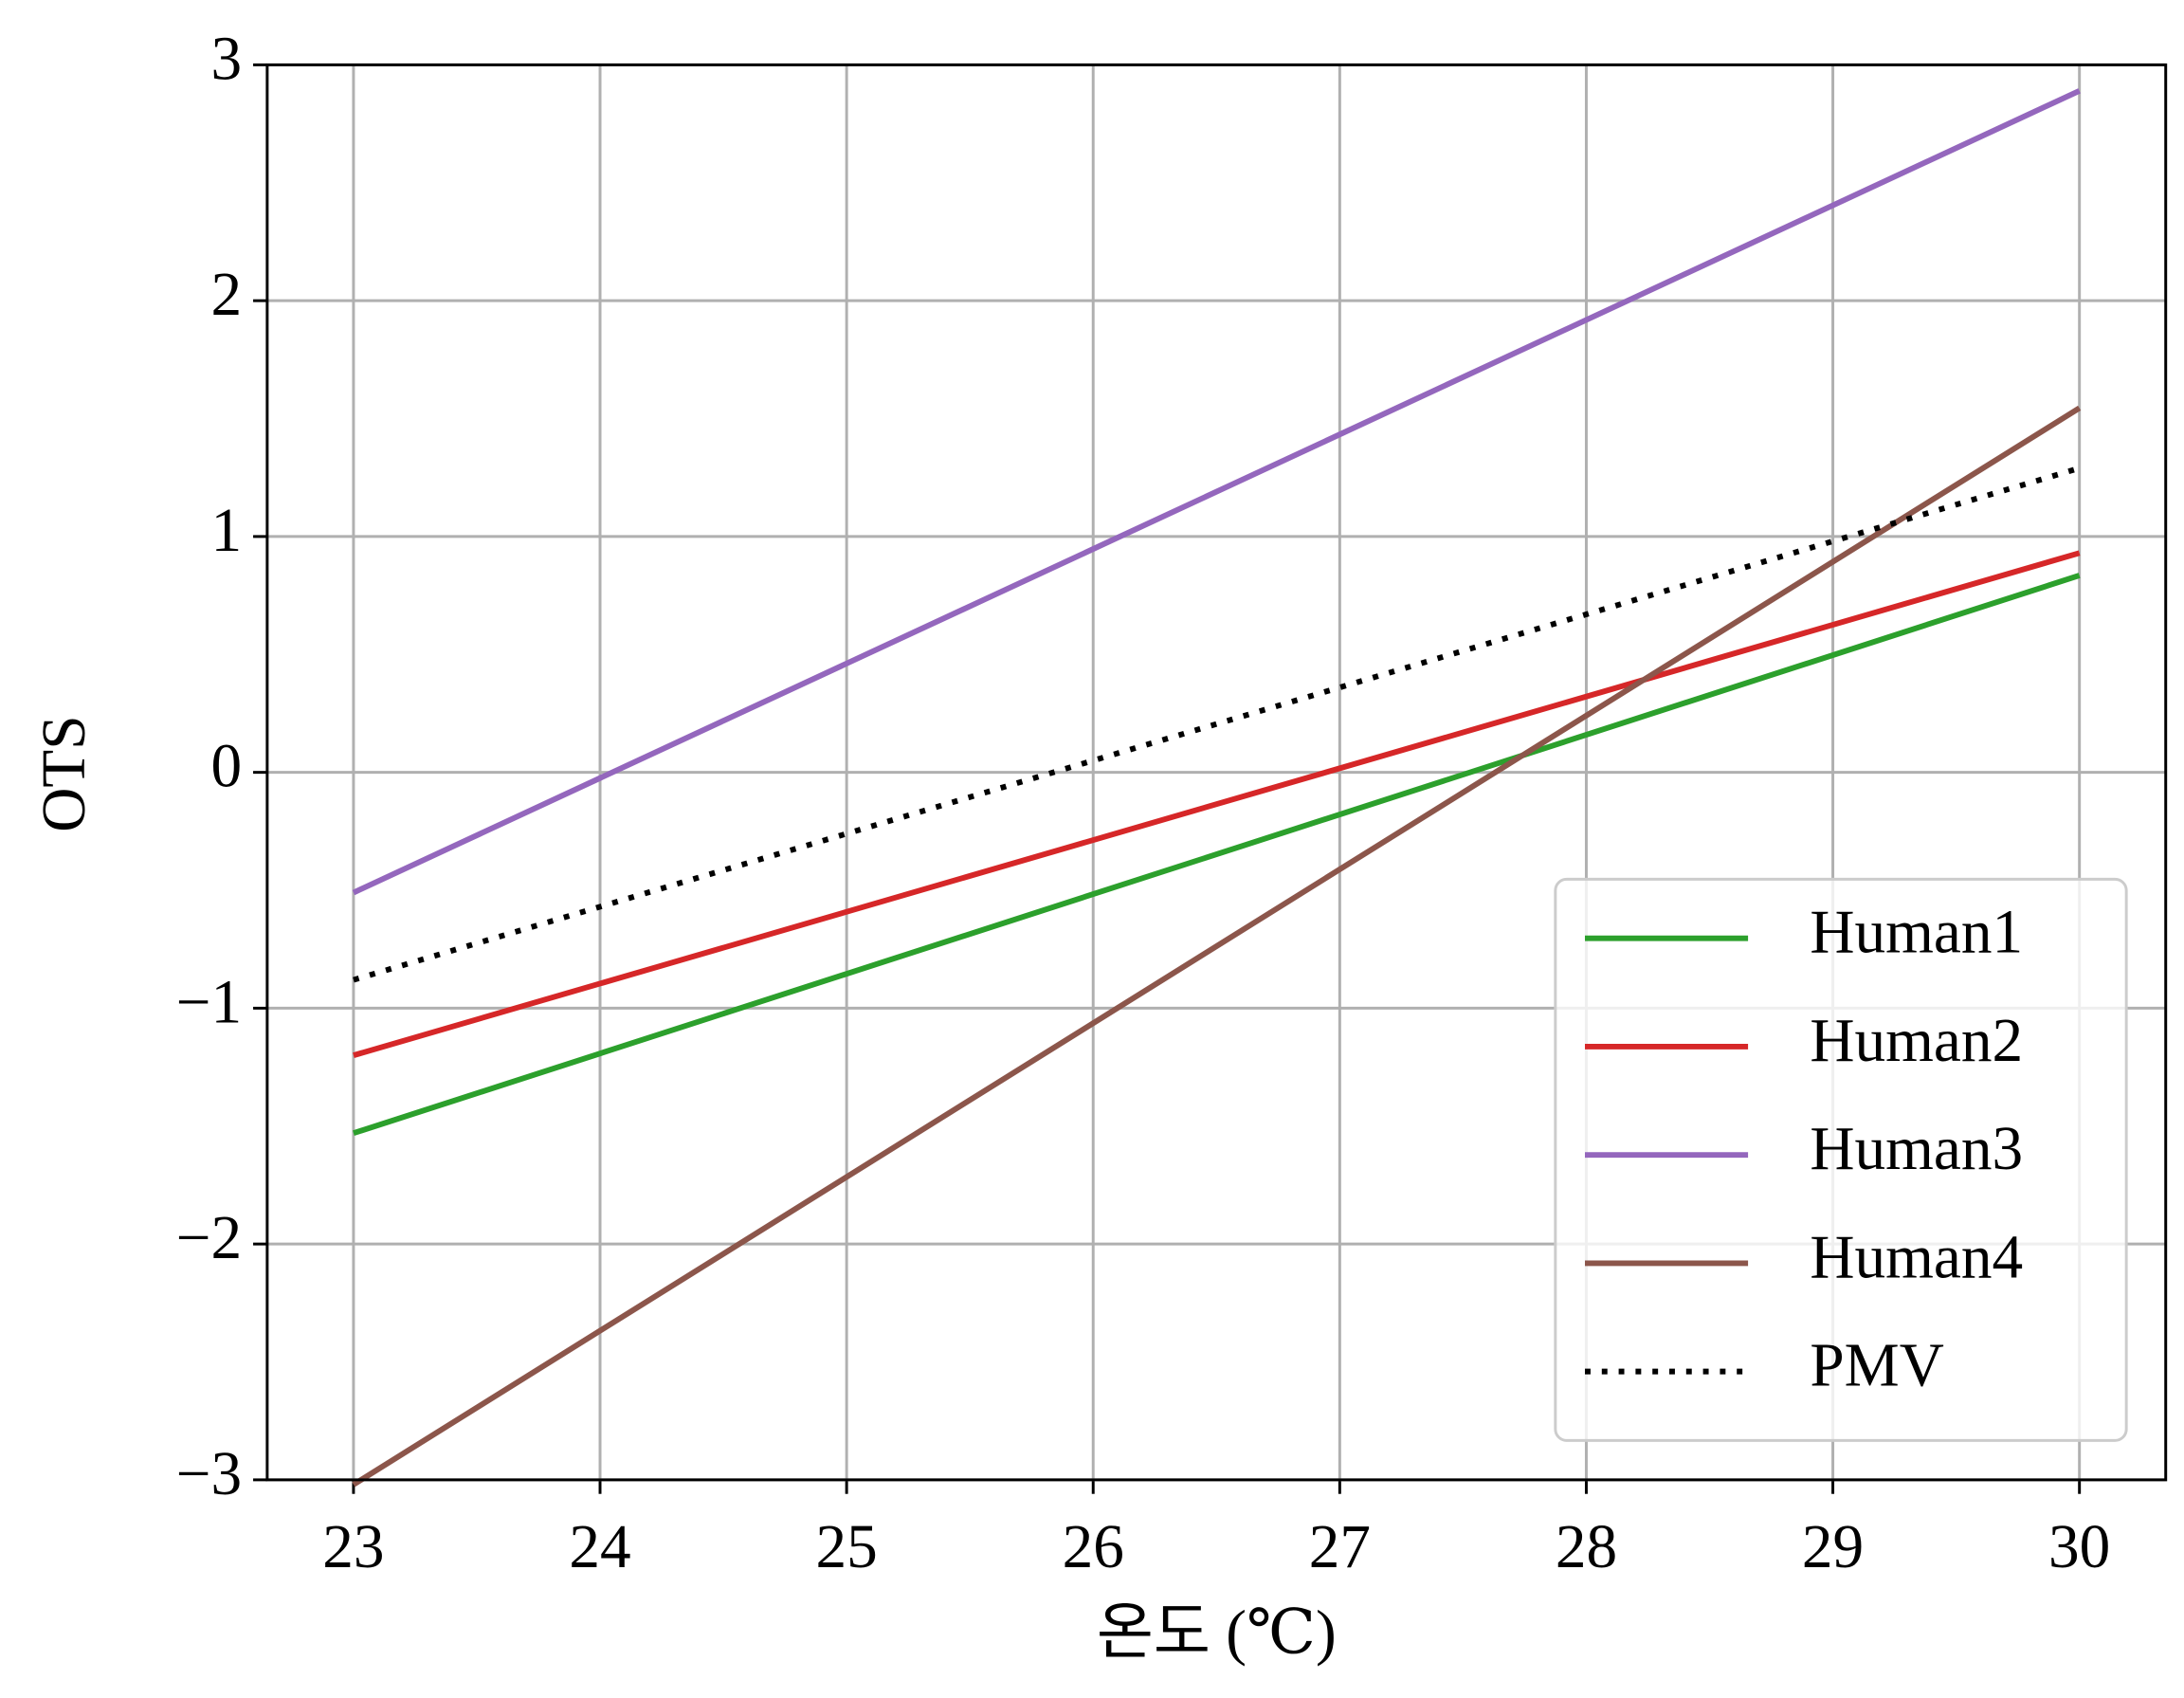 This screenshot has width=2184, height=1698. Describe the element at coordinates (227, 59) in the screenshot. I see `y-tick-label: 3` at that location.